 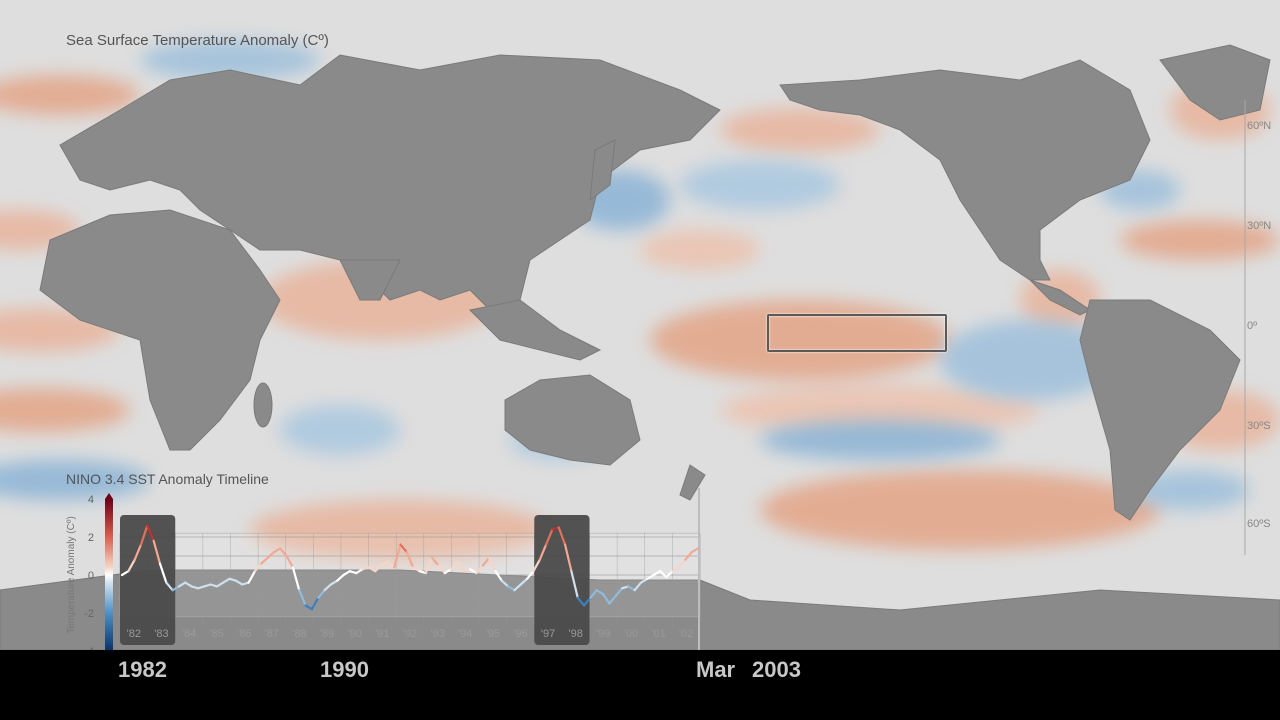 I want to click on south-america, so click(x=1160, y=410).